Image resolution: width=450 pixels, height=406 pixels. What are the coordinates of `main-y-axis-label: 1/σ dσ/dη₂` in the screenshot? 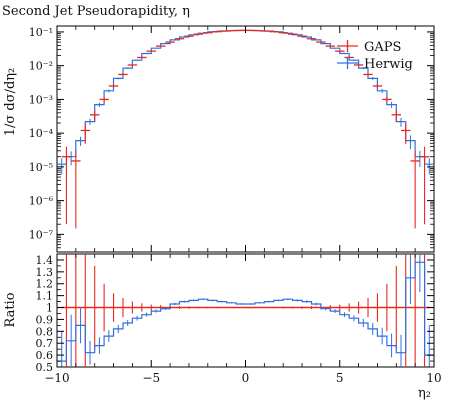 It's located at (10, 102).